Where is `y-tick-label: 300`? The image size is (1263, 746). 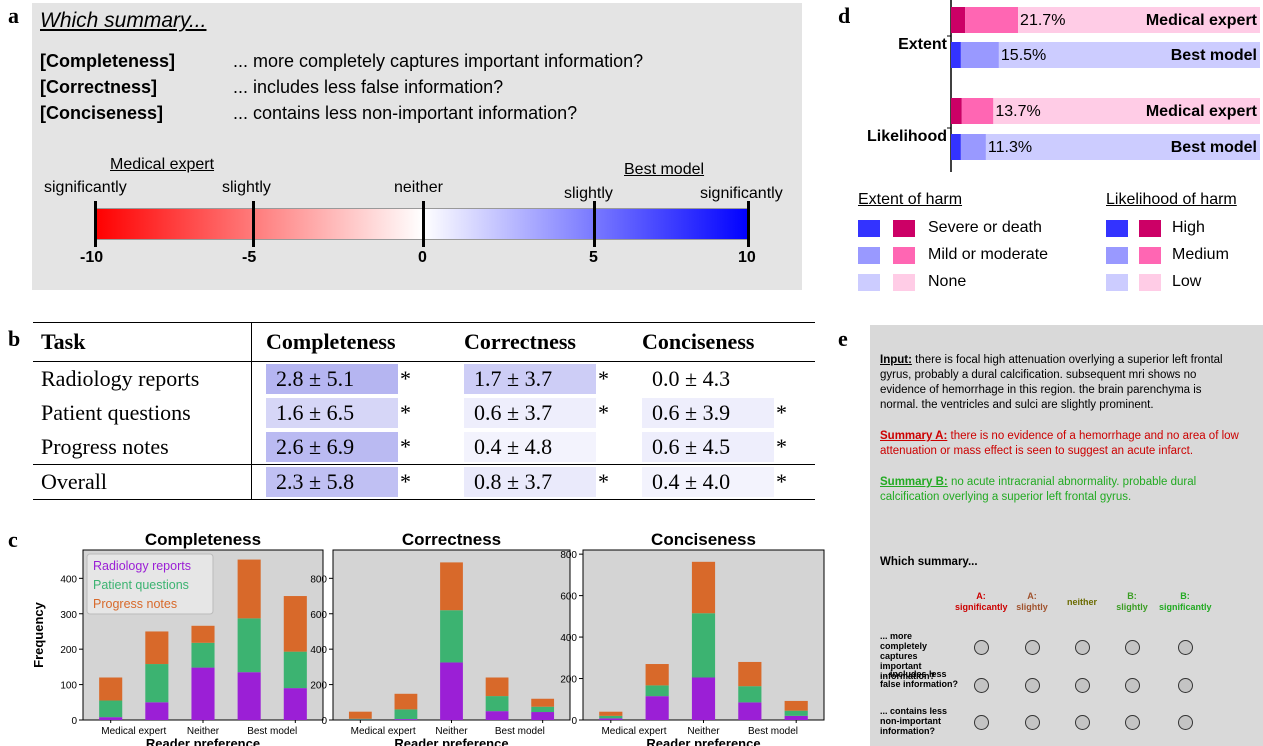
y-tick-label: 300 is located at coordinates (68, 615).